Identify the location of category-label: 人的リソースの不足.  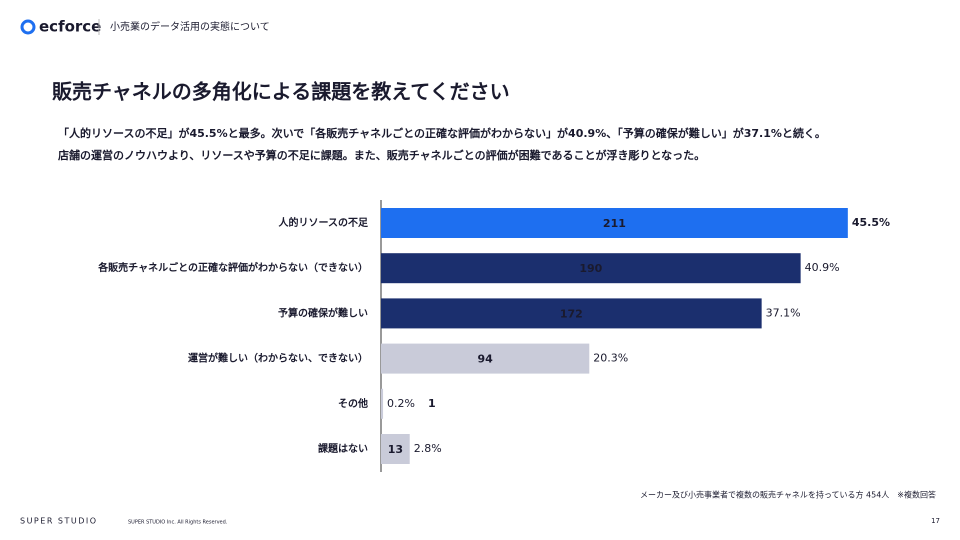
(324, 222).